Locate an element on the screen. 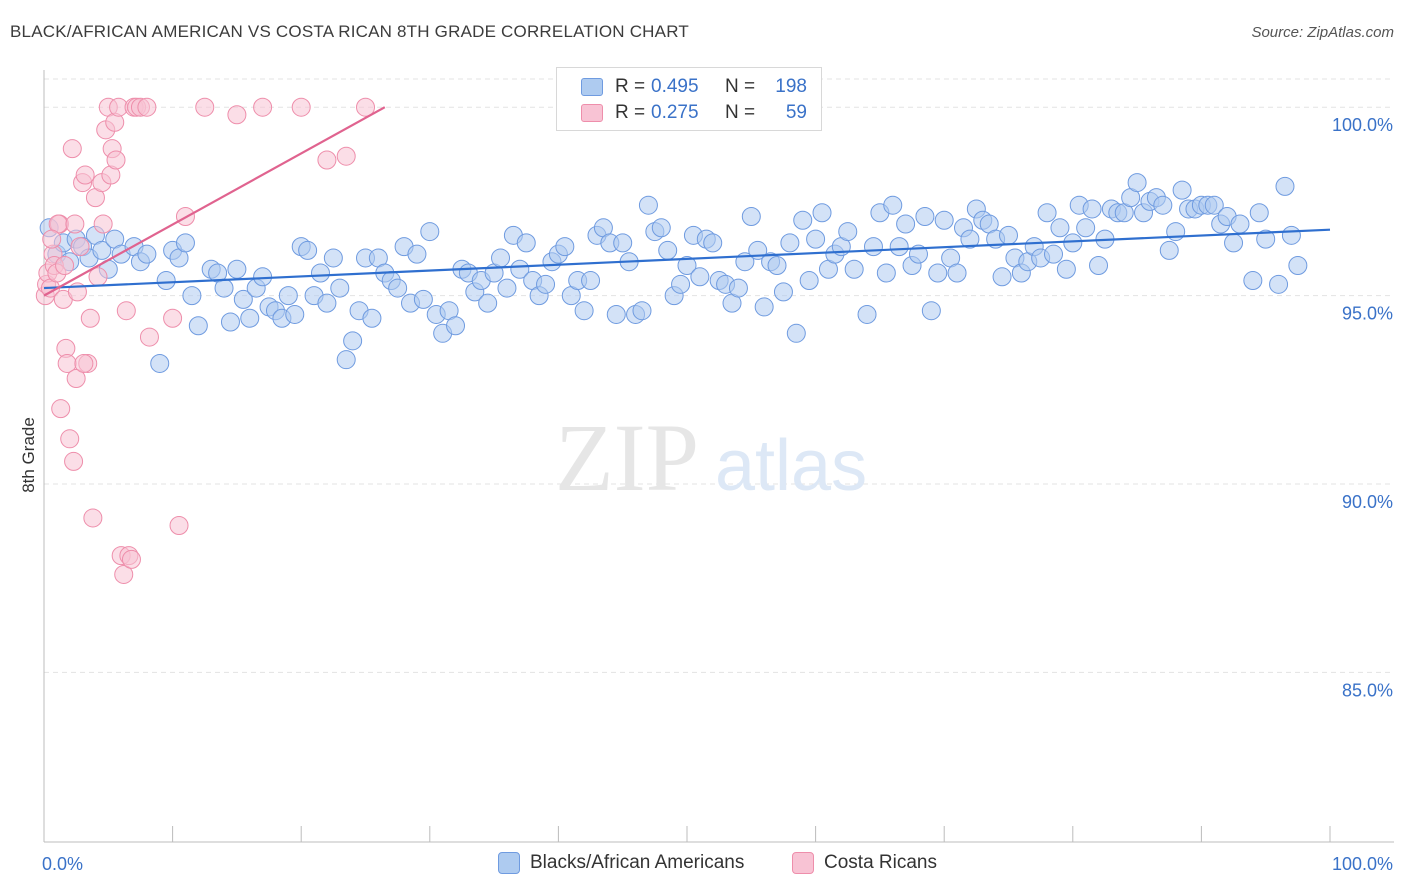 The height and width of the screenshot is (892, 1406). n-value: 59 is located at coordinates (796, 112).